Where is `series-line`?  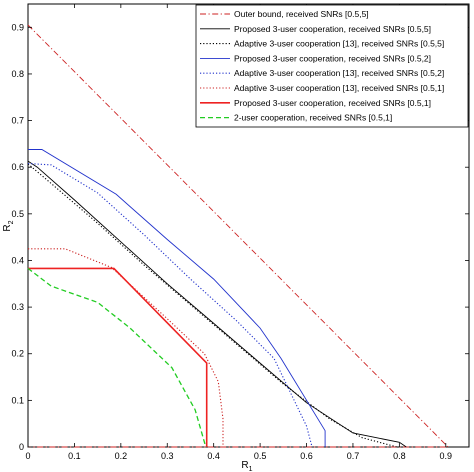 series-line is located at coordinates (118, 357).